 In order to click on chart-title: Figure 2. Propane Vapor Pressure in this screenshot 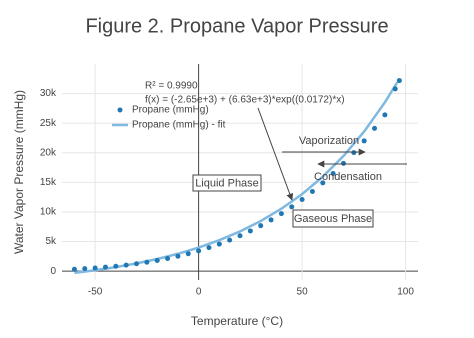, I will do `click(236, 26)`.